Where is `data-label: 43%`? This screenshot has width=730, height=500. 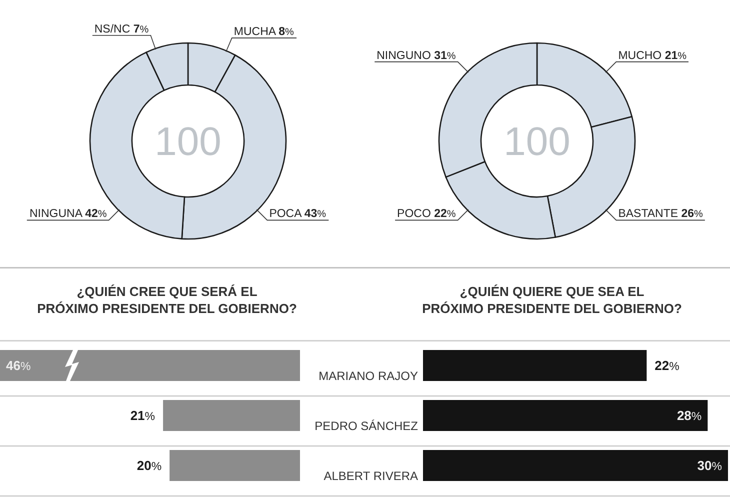 data-label: 43% is located at coordinates (315, 214).